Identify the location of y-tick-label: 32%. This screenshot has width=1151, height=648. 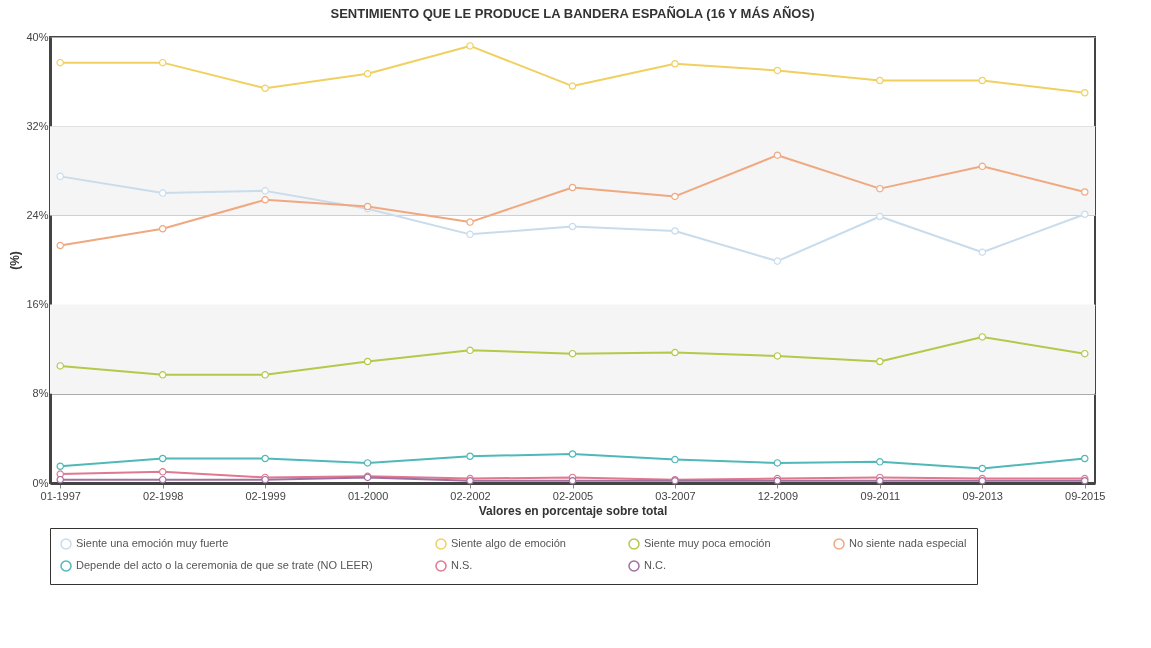
(37, 125).